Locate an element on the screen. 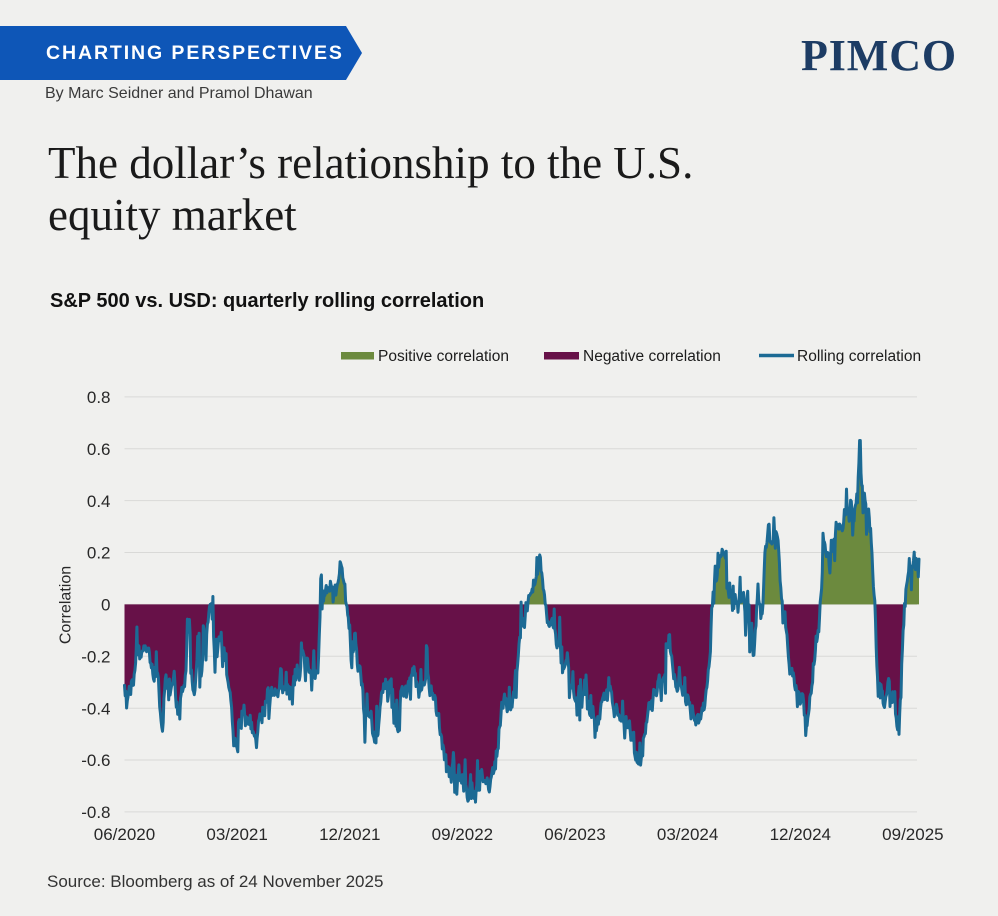 This screenshot has width=998, height=916. svg-text: 03/2021 is located at coordinates (236, 834).